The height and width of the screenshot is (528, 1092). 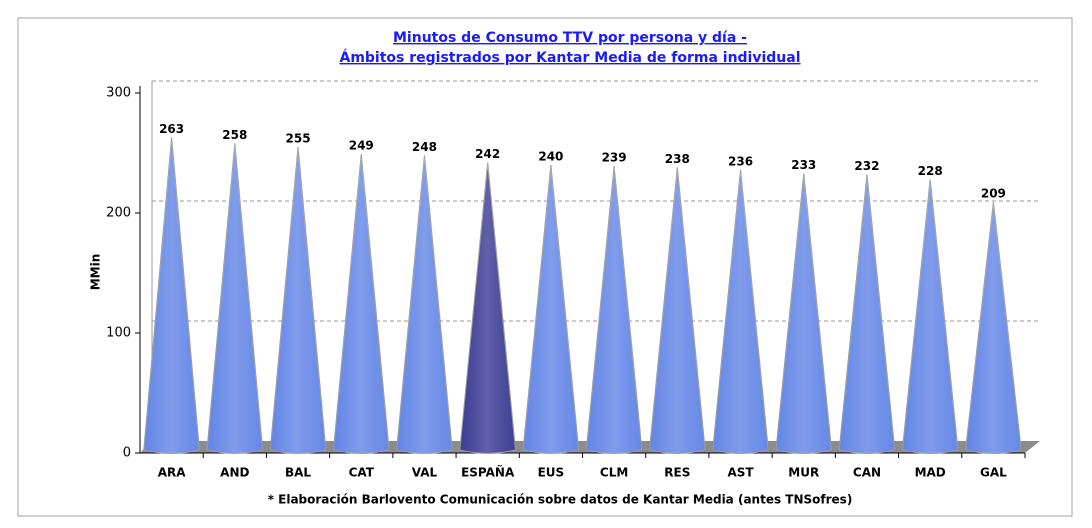 What do you see at coordinates (171, 129) in the screenshot?
I see `value-label: 263` at bounding box center [171, 129].